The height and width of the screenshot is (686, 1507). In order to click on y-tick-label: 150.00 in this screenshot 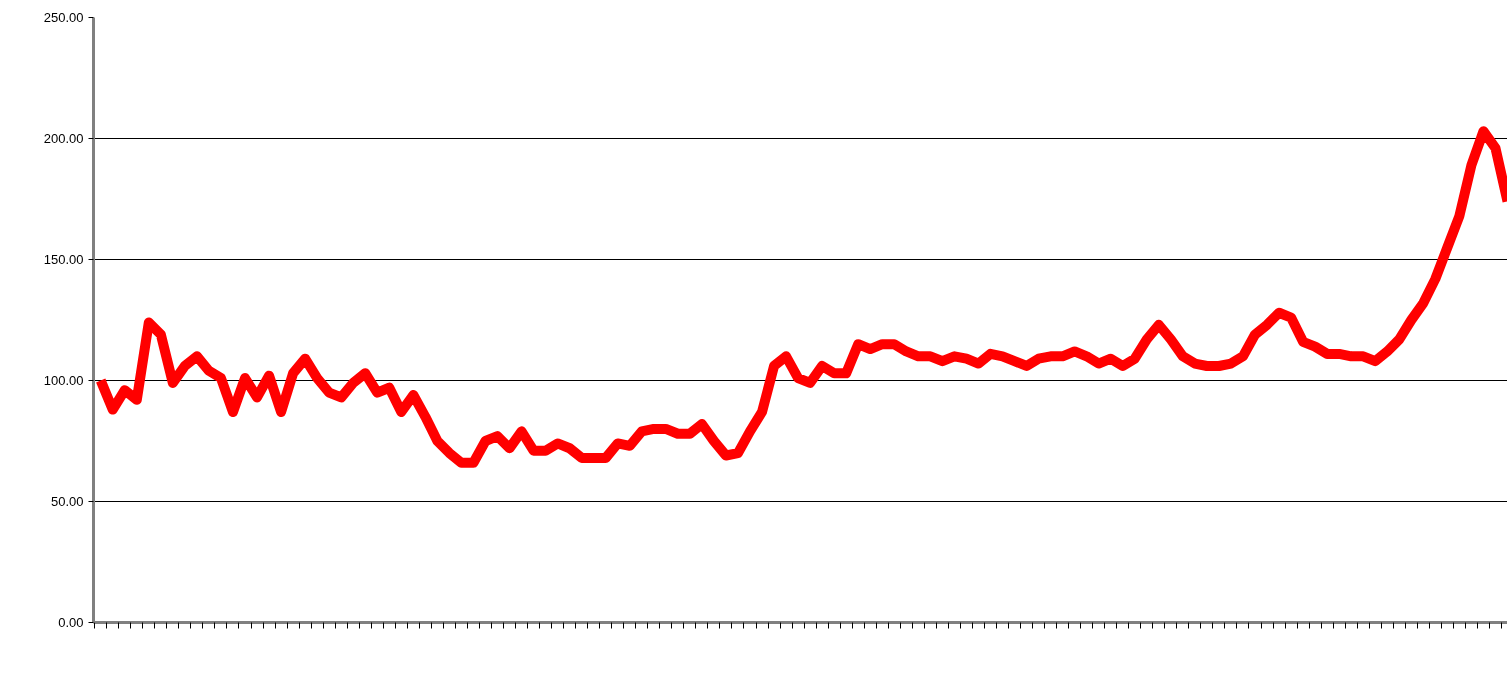, I will do `click(63, 259)`.